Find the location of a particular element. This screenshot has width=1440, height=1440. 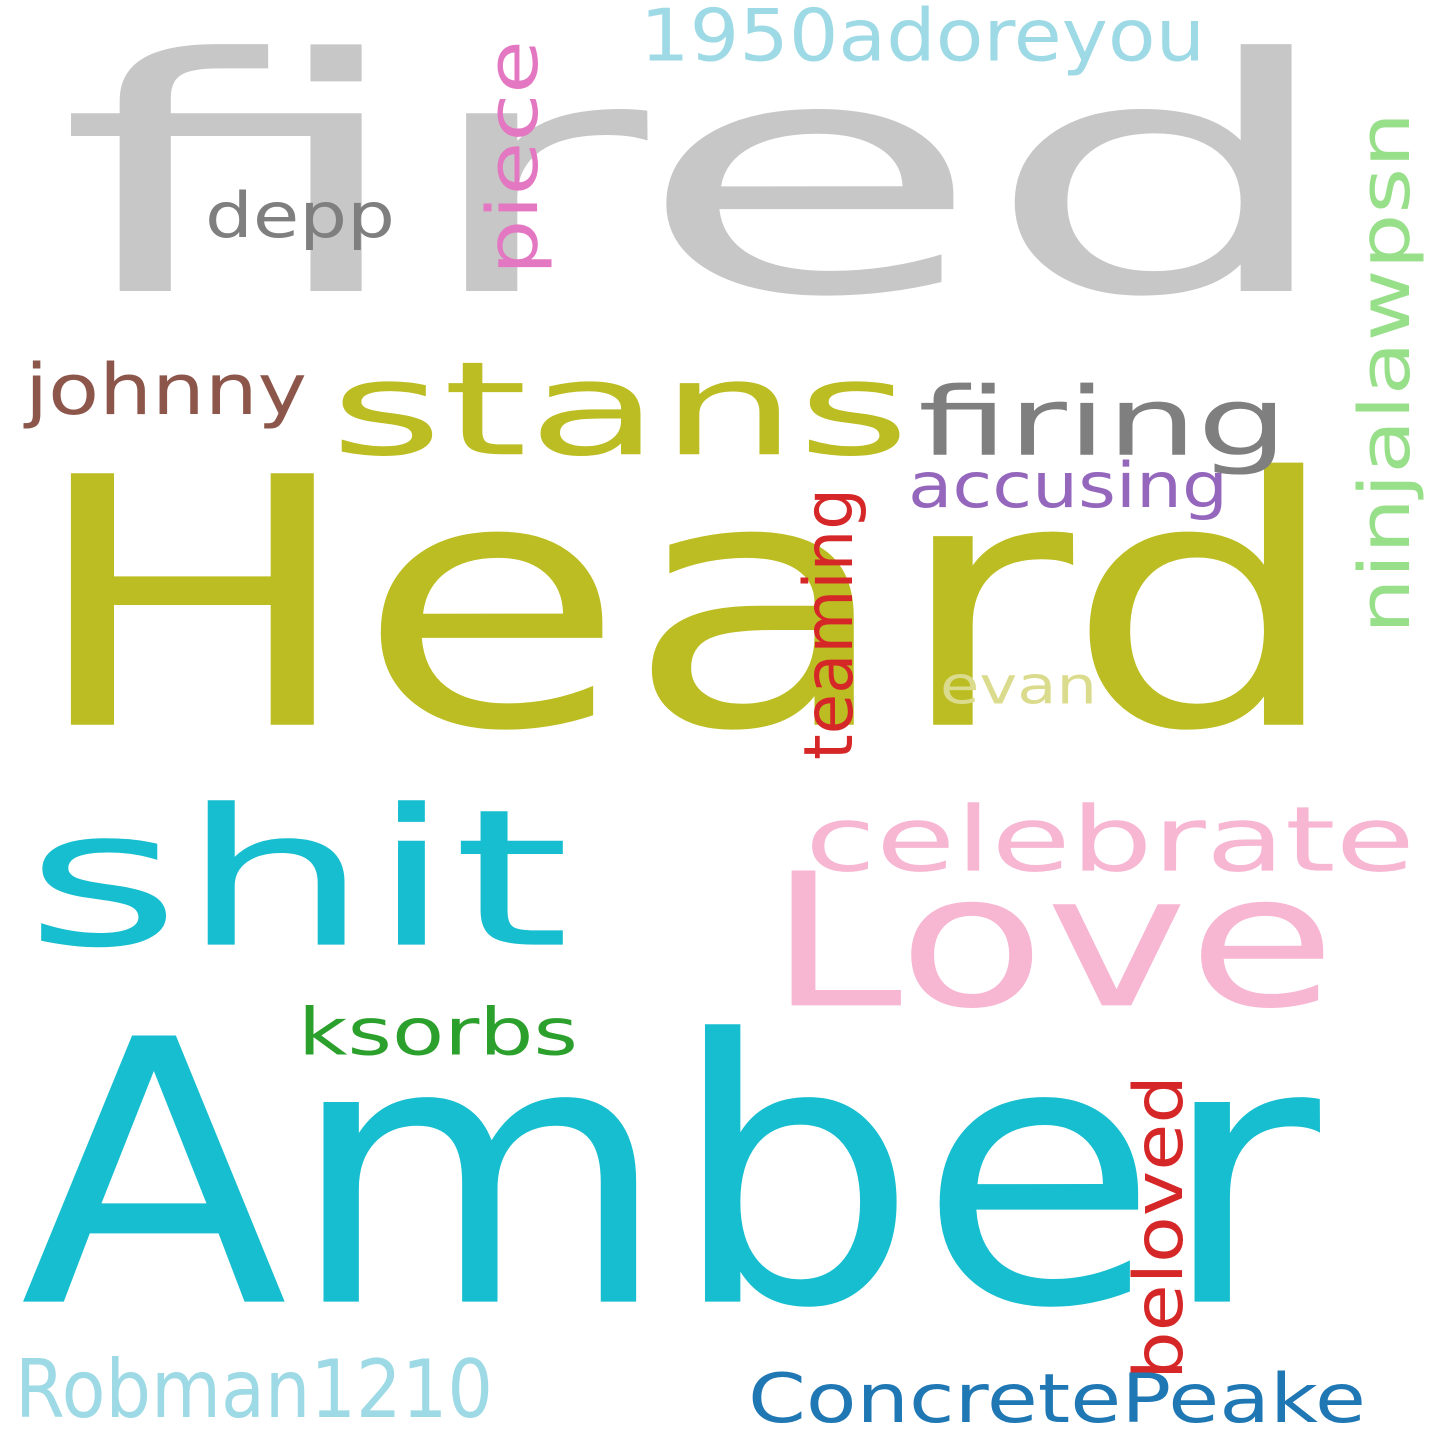

word-celebrate: celebrate is located at coordinates (1110, 839).